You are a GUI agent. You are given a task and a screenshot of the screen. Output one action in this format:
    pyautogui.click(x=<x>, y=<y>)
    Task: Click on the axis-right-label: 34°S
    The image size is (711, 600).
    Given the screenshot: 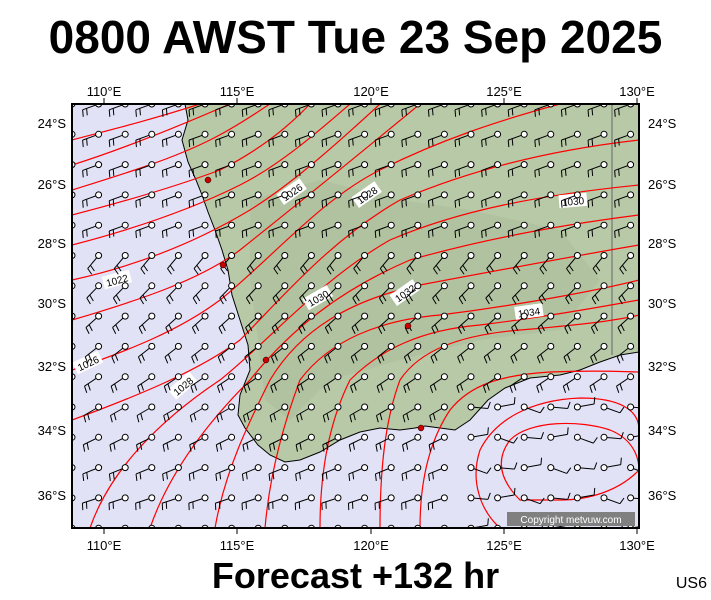 What is the action you would take?
    pyautogui.click(x=662, y=430)
    